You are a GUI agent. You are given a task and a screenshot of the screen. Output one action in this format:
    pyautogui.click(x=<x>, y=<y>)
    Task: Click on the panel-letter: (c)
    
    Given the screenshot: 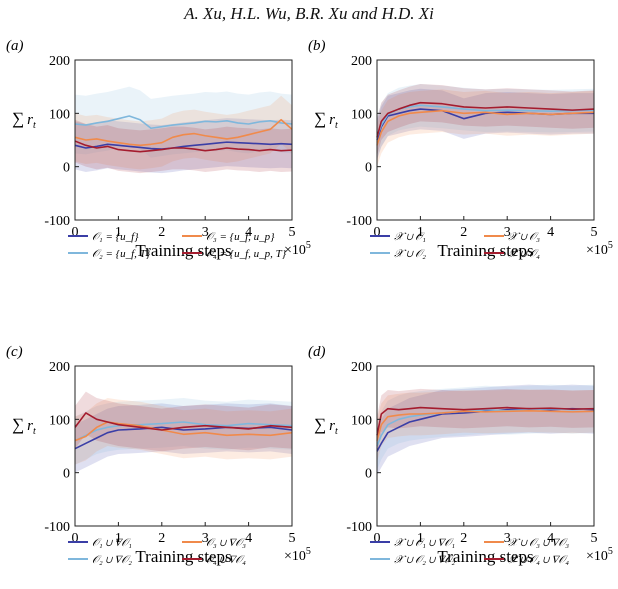 What is the action you would take?
    pyautogui.click(x=14, y=352)
    